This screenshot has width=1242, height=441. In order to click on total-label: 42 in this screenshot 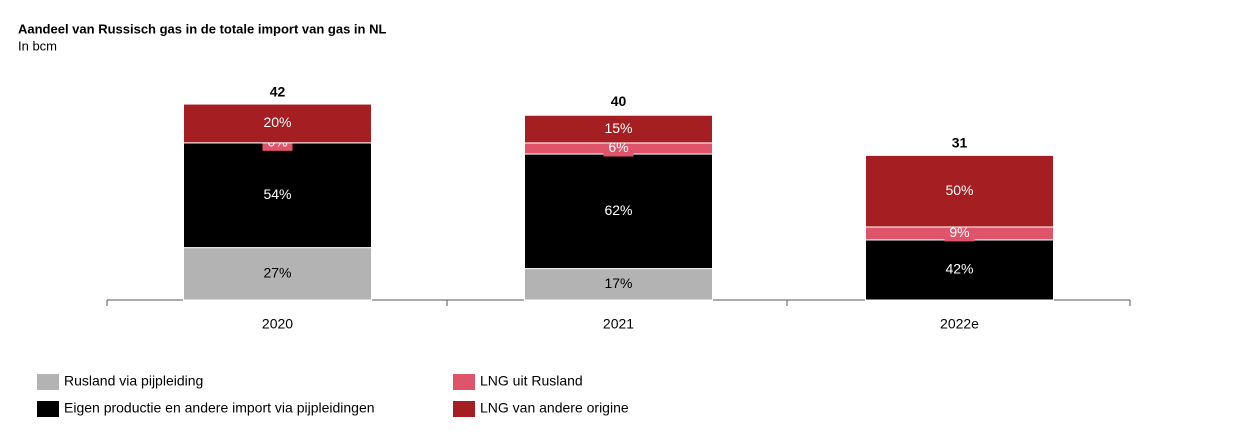, I will do `click(278, 92)`.